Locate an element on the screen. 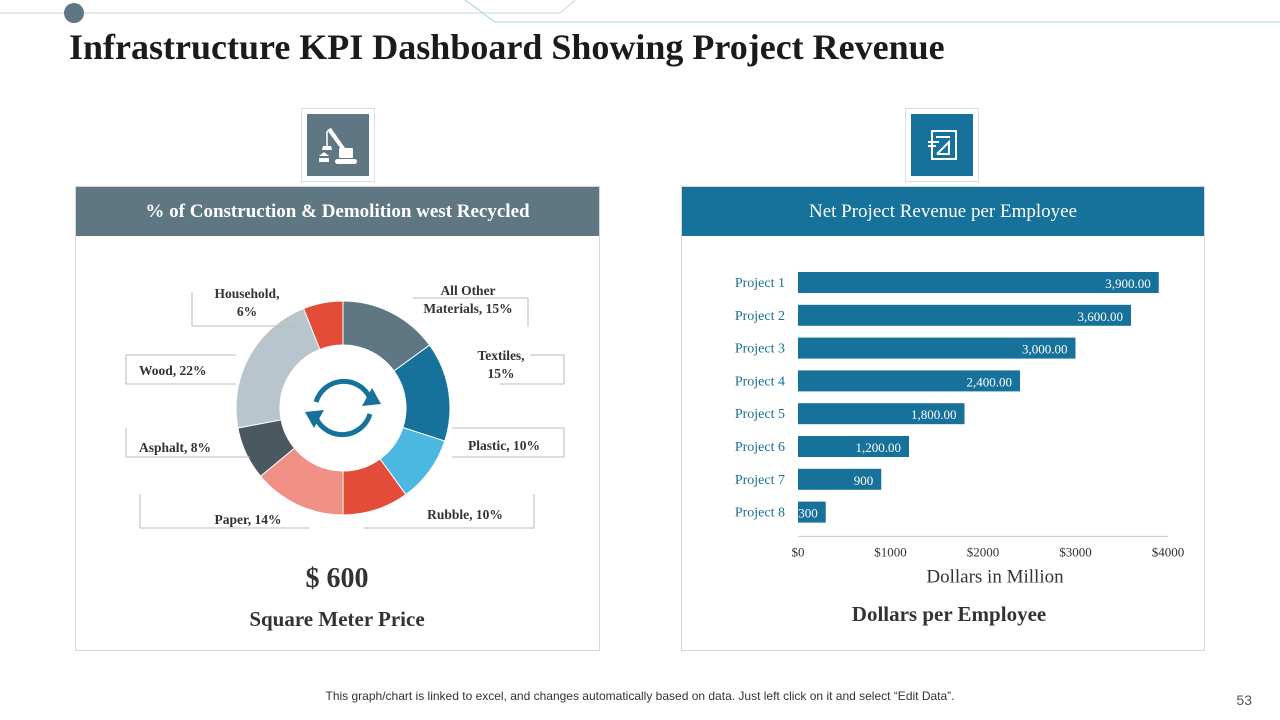  blueprint-icon is located at coordinates (942, 145).